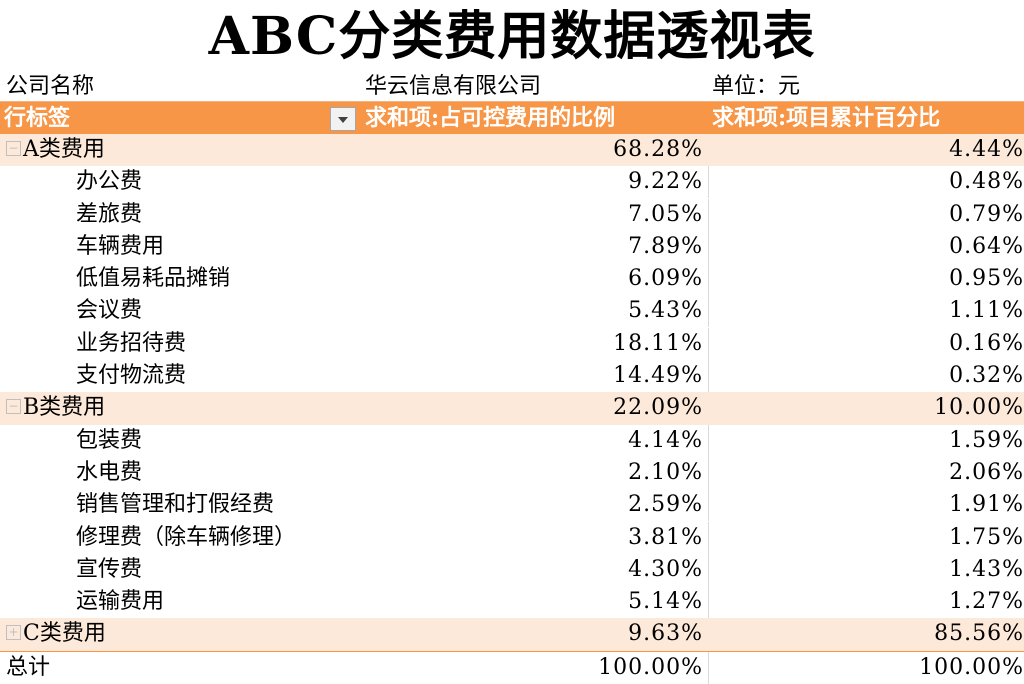  What do you see at coordinates (665, 472) in the screenshot?
I see `item-value-ratio: 2.10%` at bounding box center [665, 472].